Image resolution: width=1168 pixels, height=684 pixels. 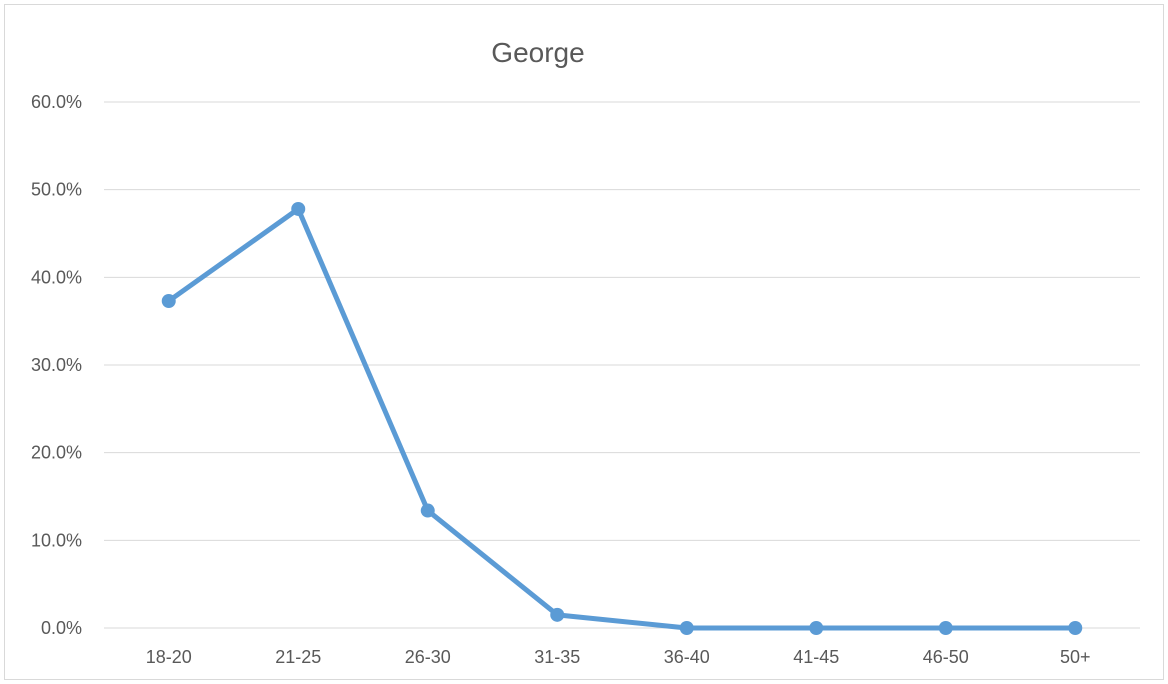 What do you see at coordinates (618, 657) in the screenshot?
I see `x-axis: 18-20 21-25 26-30 31-35 36-40 41-45 46-50 50+` at bounding box center [618, 657].